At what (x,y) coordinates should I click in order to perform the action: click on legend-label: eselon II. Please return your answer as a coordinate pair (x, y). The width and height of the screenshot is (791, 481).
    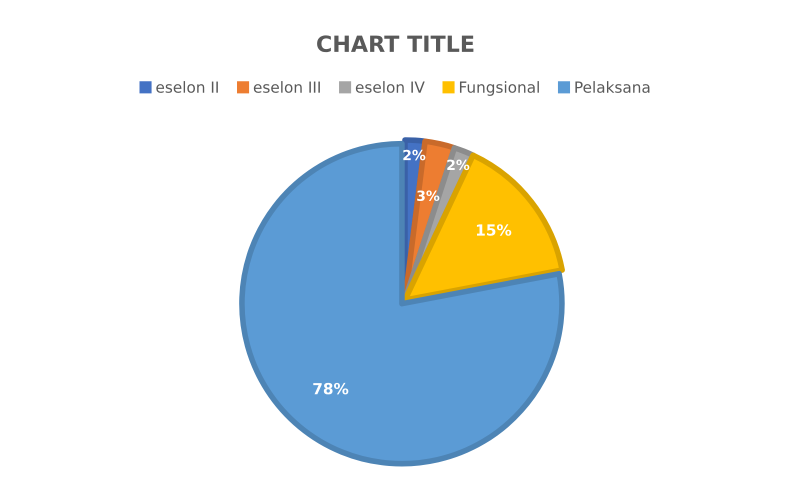
    Looking at the image, I should click on (187, 87).